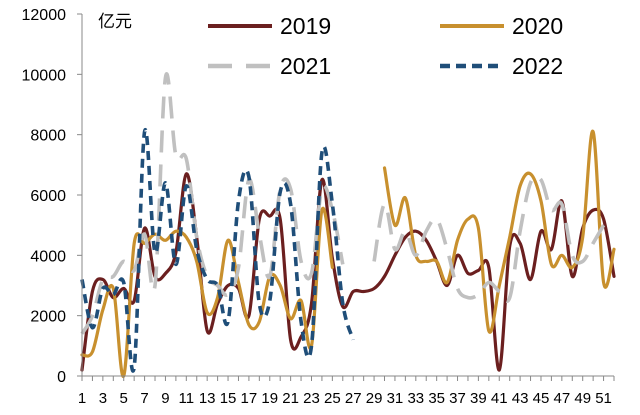 The image size is (640, 415). Describe the element at coordinates (228, 398) in the screenshot. I see `x-tick-label: 15` at that location.